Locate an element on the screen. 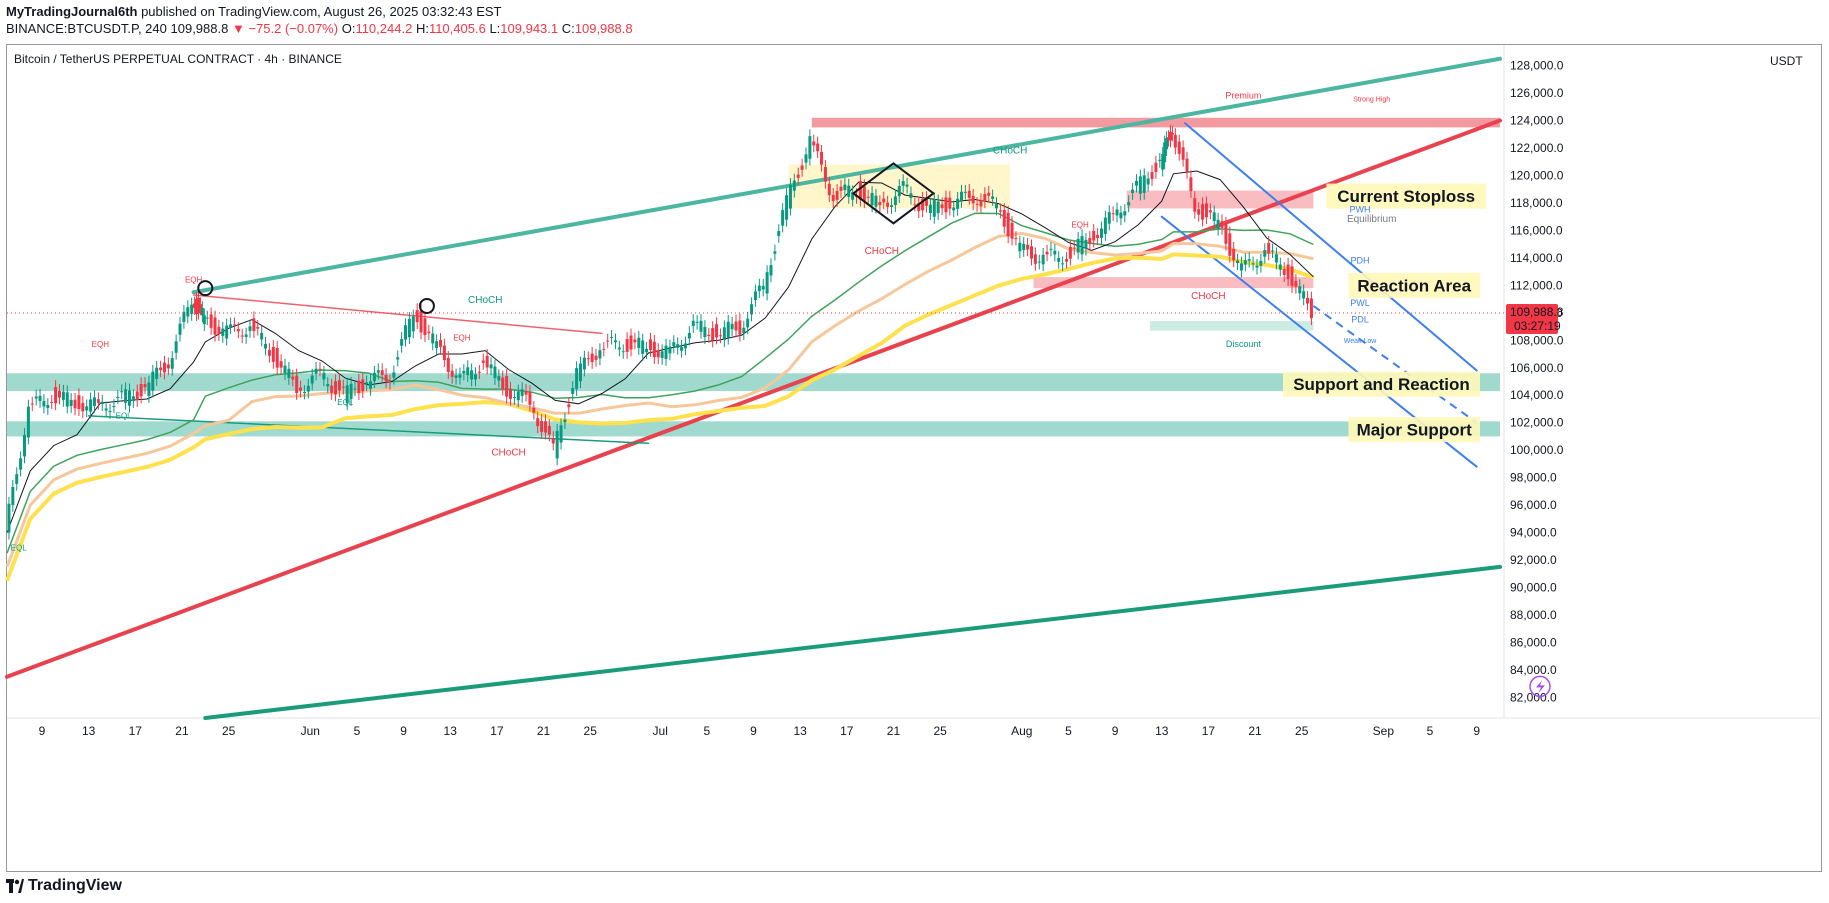  y-tick-label: 82,000.0 is located at coordinates (1533, 697).